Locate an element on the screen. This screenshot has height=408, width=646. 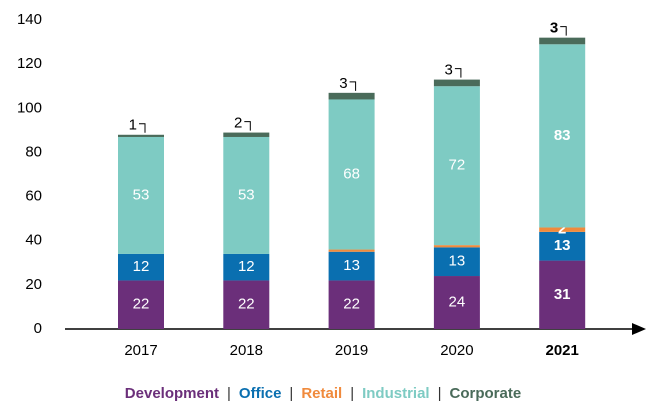
y-tick-label: 140 is located at coordinates (29, 19).